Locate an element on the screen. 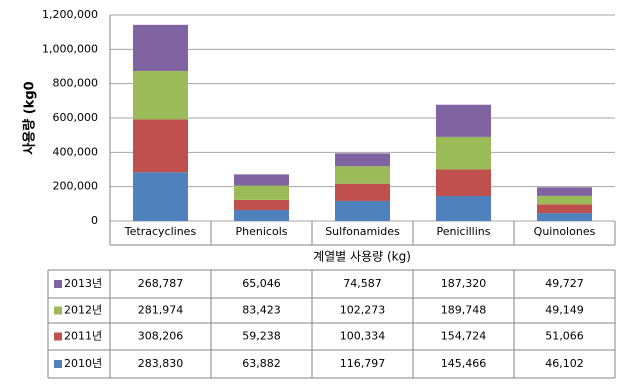  legend-label: 2011년 is located at coordinates (83, 336).